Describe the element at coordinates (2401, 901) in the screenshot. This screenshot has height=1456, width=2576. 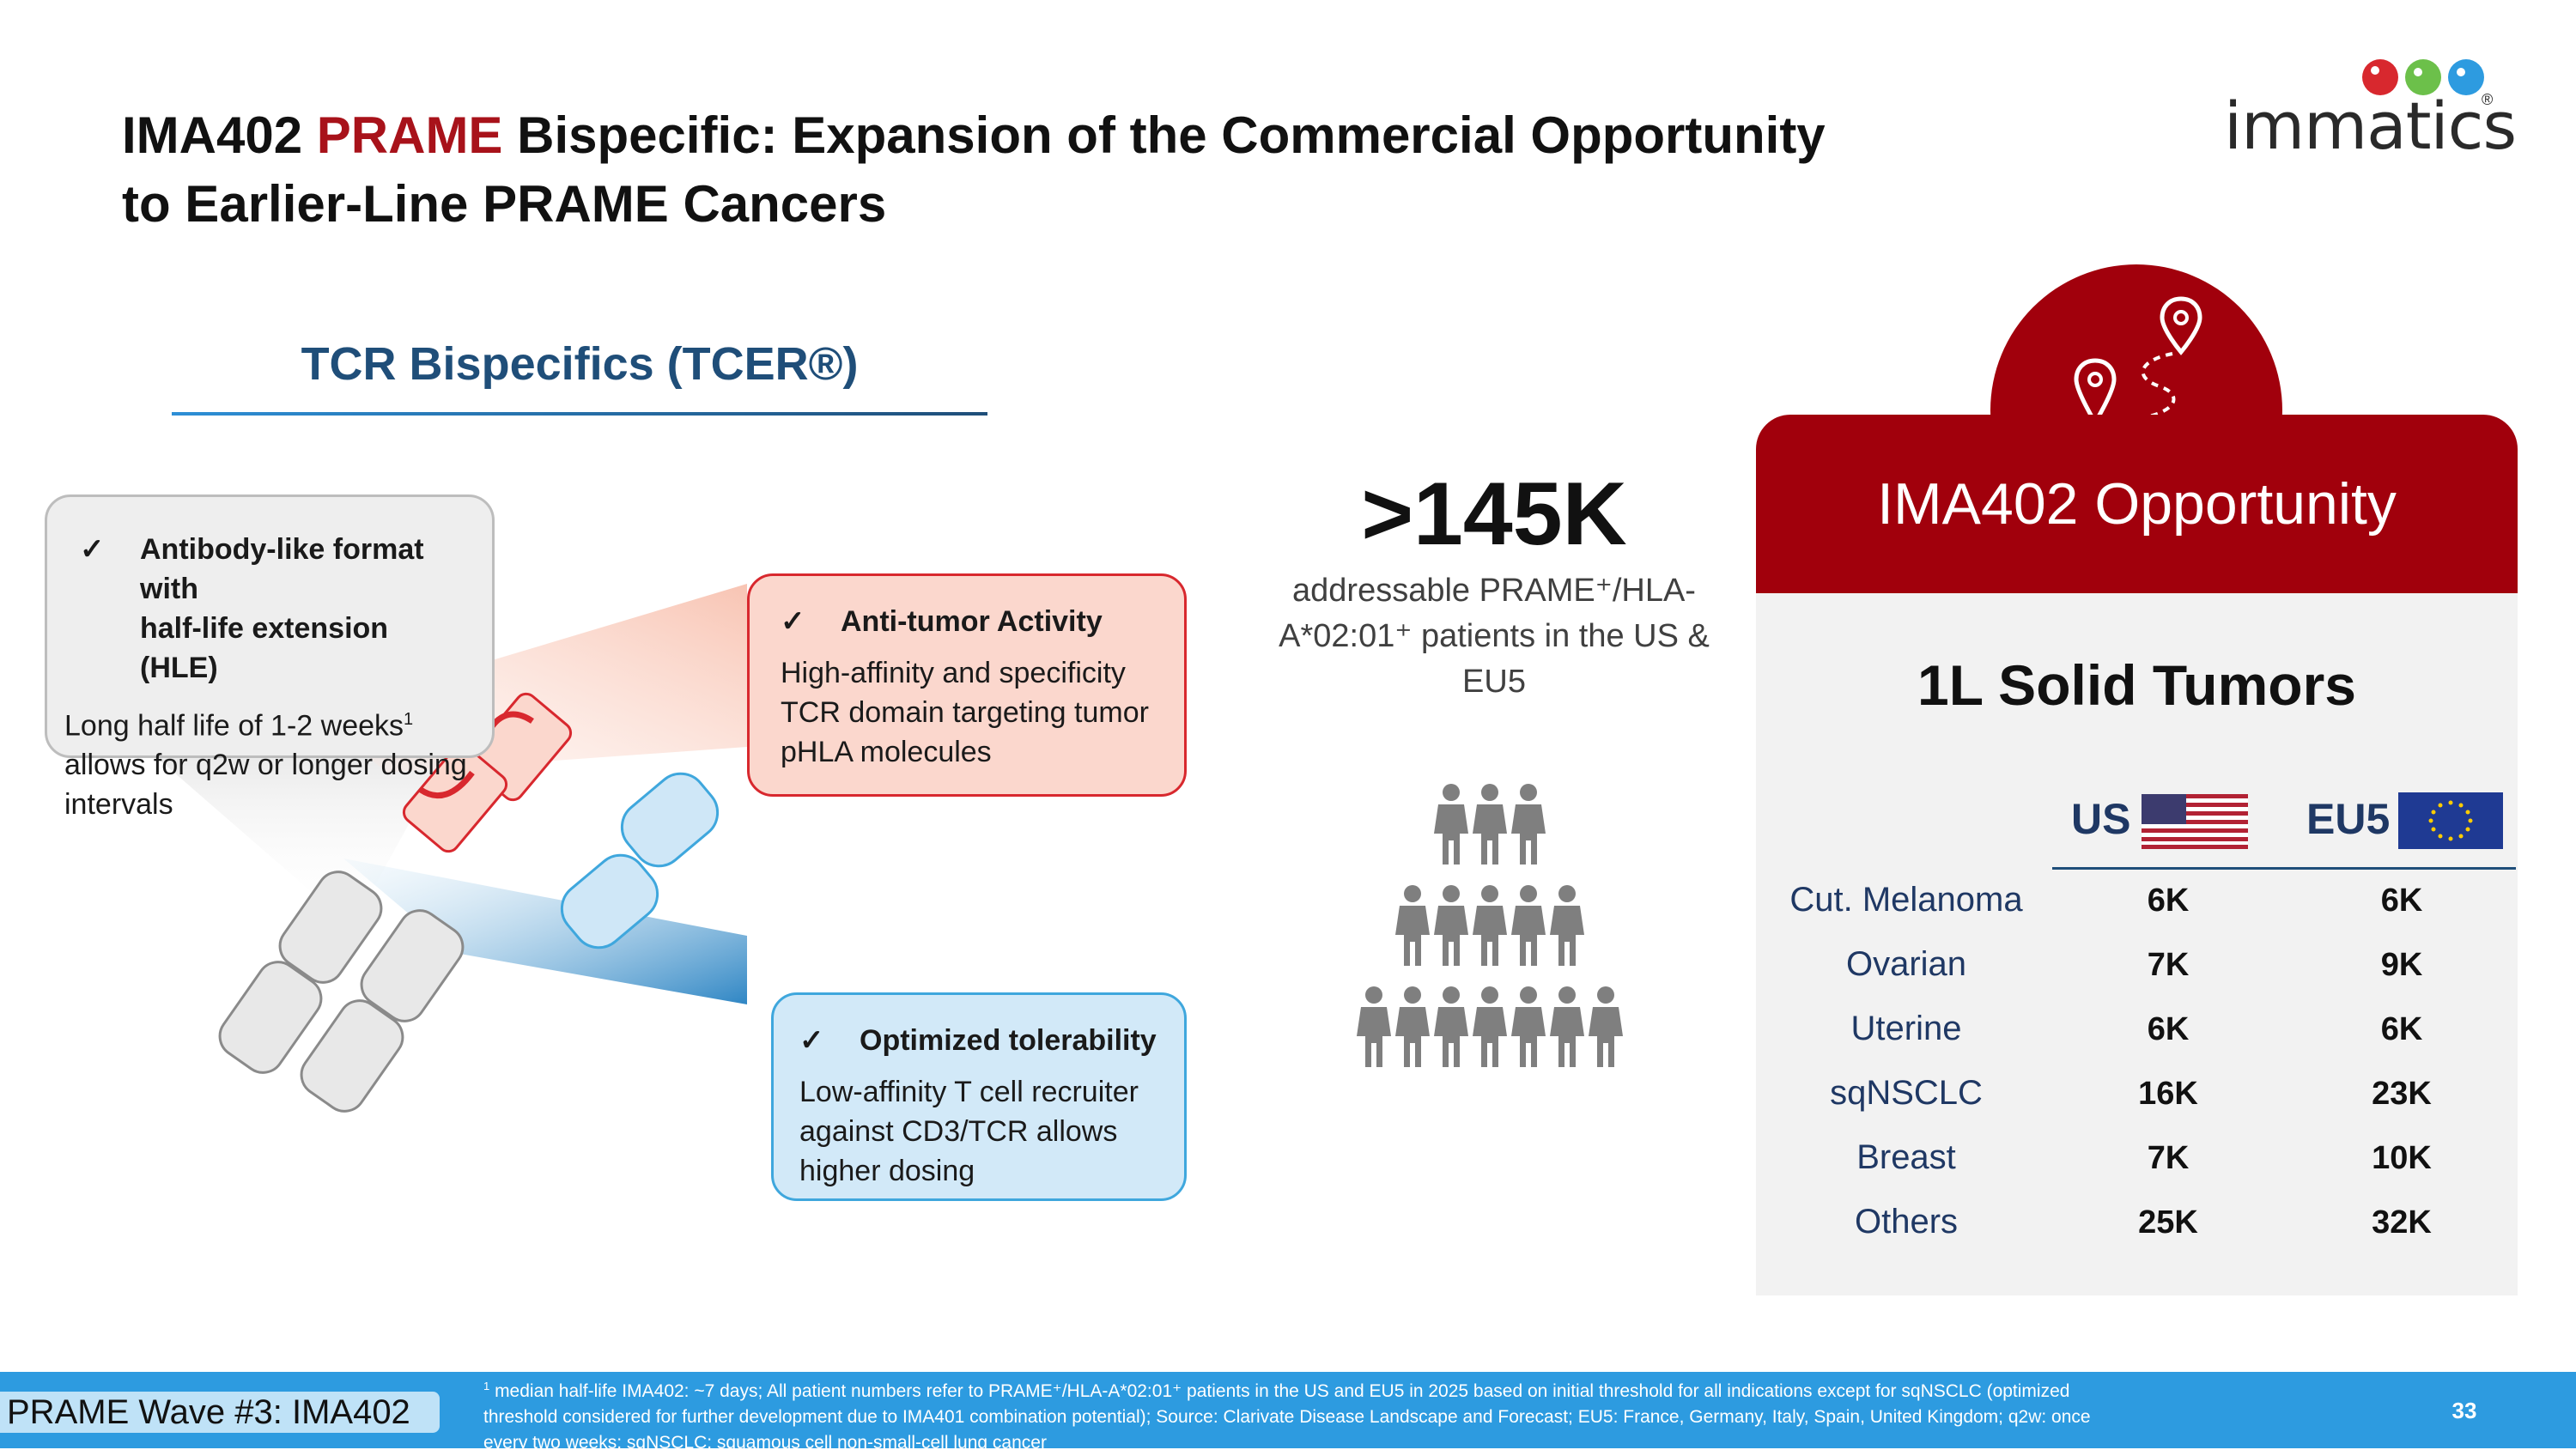
I see `row-eu-cut-melanoma: 6K` at that location.